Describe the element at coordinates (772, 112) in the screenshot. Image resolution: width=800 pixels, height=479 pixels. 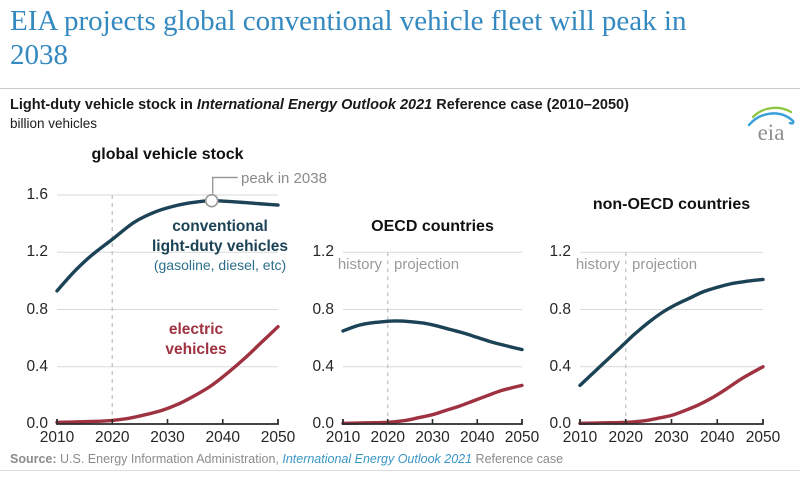
I see `logo-green-arc` at that location.